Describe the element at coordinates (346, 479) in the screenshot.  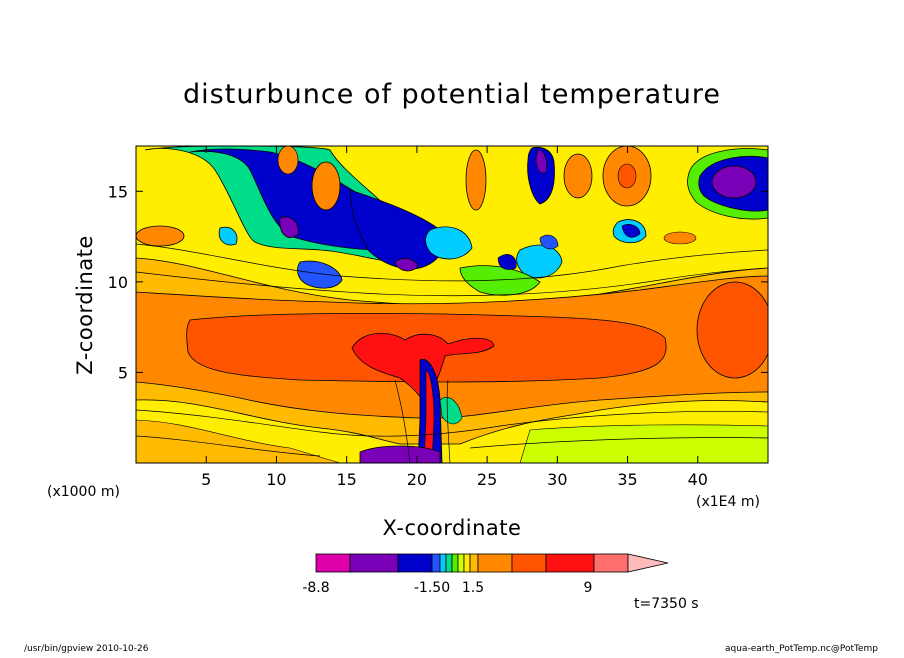
I see `x-tick-label: 15` at that location.